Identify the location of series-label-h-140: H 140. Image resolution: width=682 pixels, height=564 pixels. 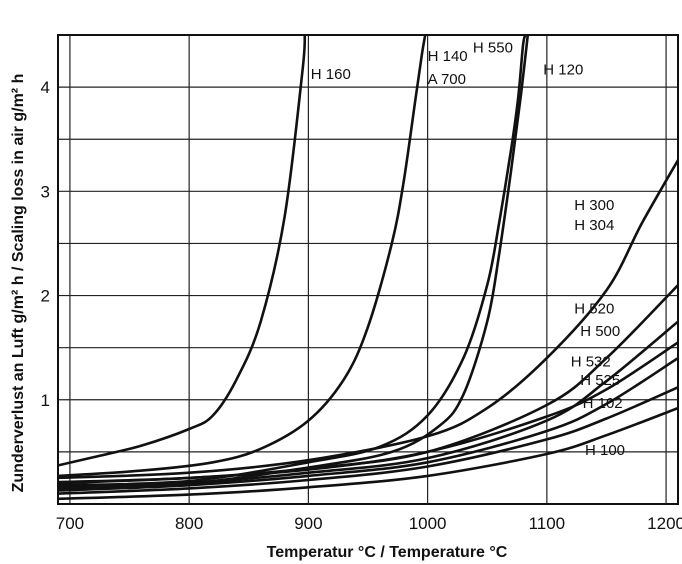
(448, 56).